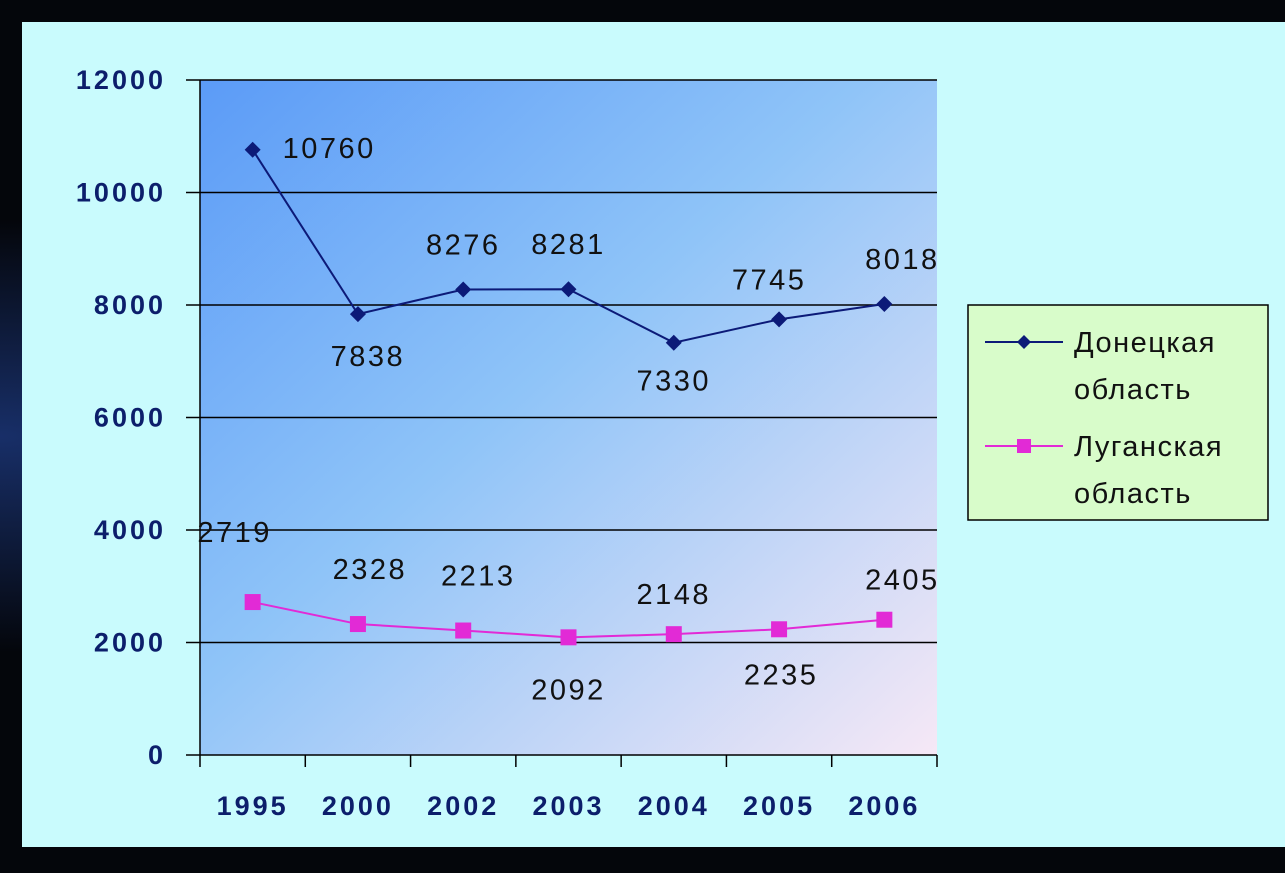 The height and width of the screenshot is (873, 1285). Describe the element at coordinates (157, 755) in the screenshot. I see `y-tick-label: 0` at that location.